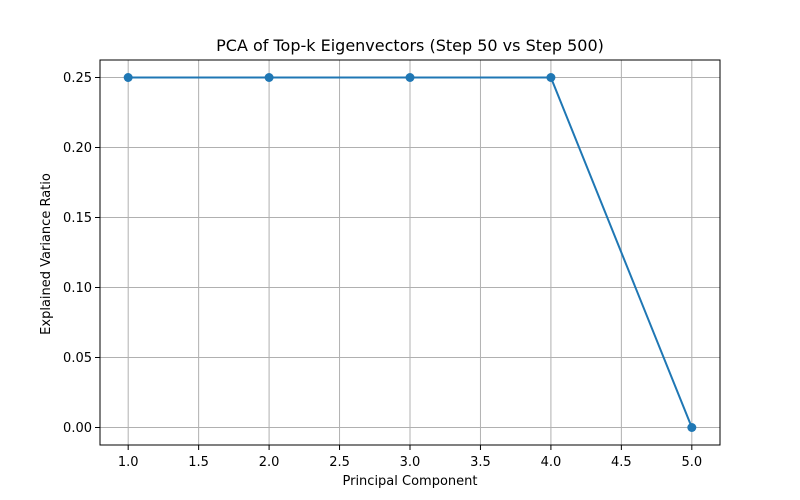  Describe the element at coordinates (77, 218) in the screenshot. I see `y-tick-label: 0.15` at that location.